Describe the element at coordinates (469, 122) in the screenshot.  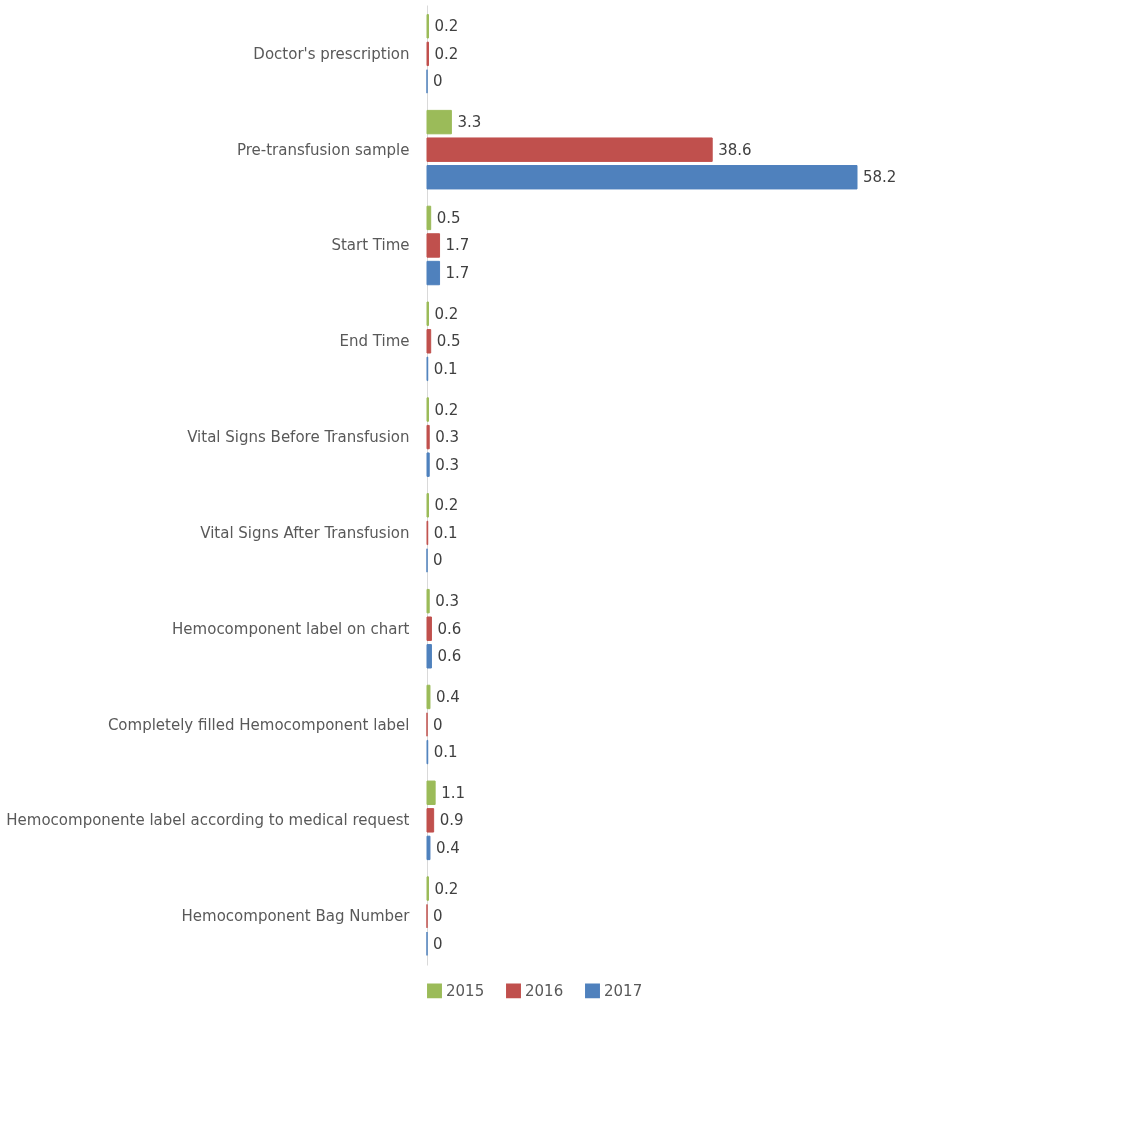
I see `data-label: 3.3` at that location.